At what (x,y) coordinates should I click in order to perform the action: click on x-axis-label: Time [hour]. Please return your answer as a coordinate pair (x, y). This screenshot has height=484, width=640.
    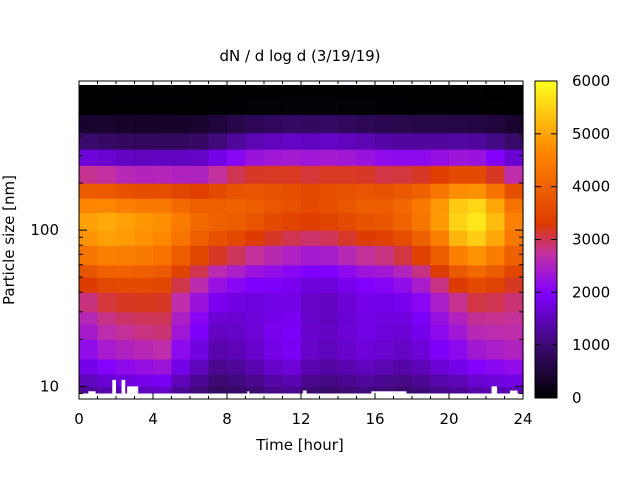
    Looking at the image, I should click on (299, 445).